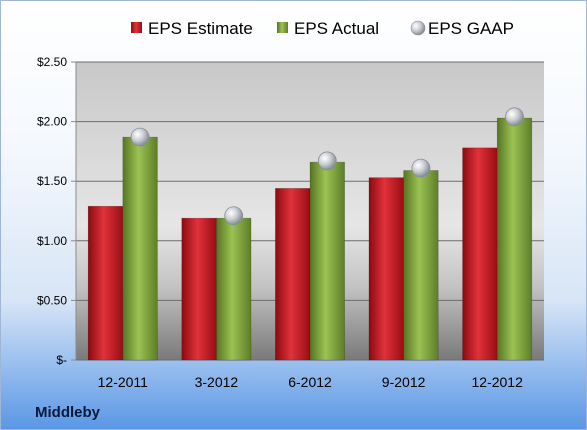 This screenshot has width=587, height=430. I want to click on y-tick-label: $-, so click(61, 360).